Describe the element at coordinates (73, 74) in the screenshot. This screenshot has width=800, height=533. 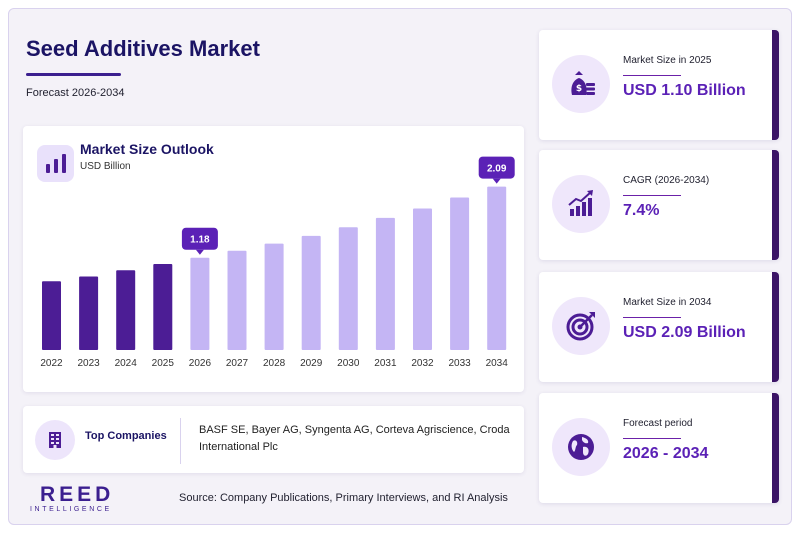
I see `title-underline` at that location.